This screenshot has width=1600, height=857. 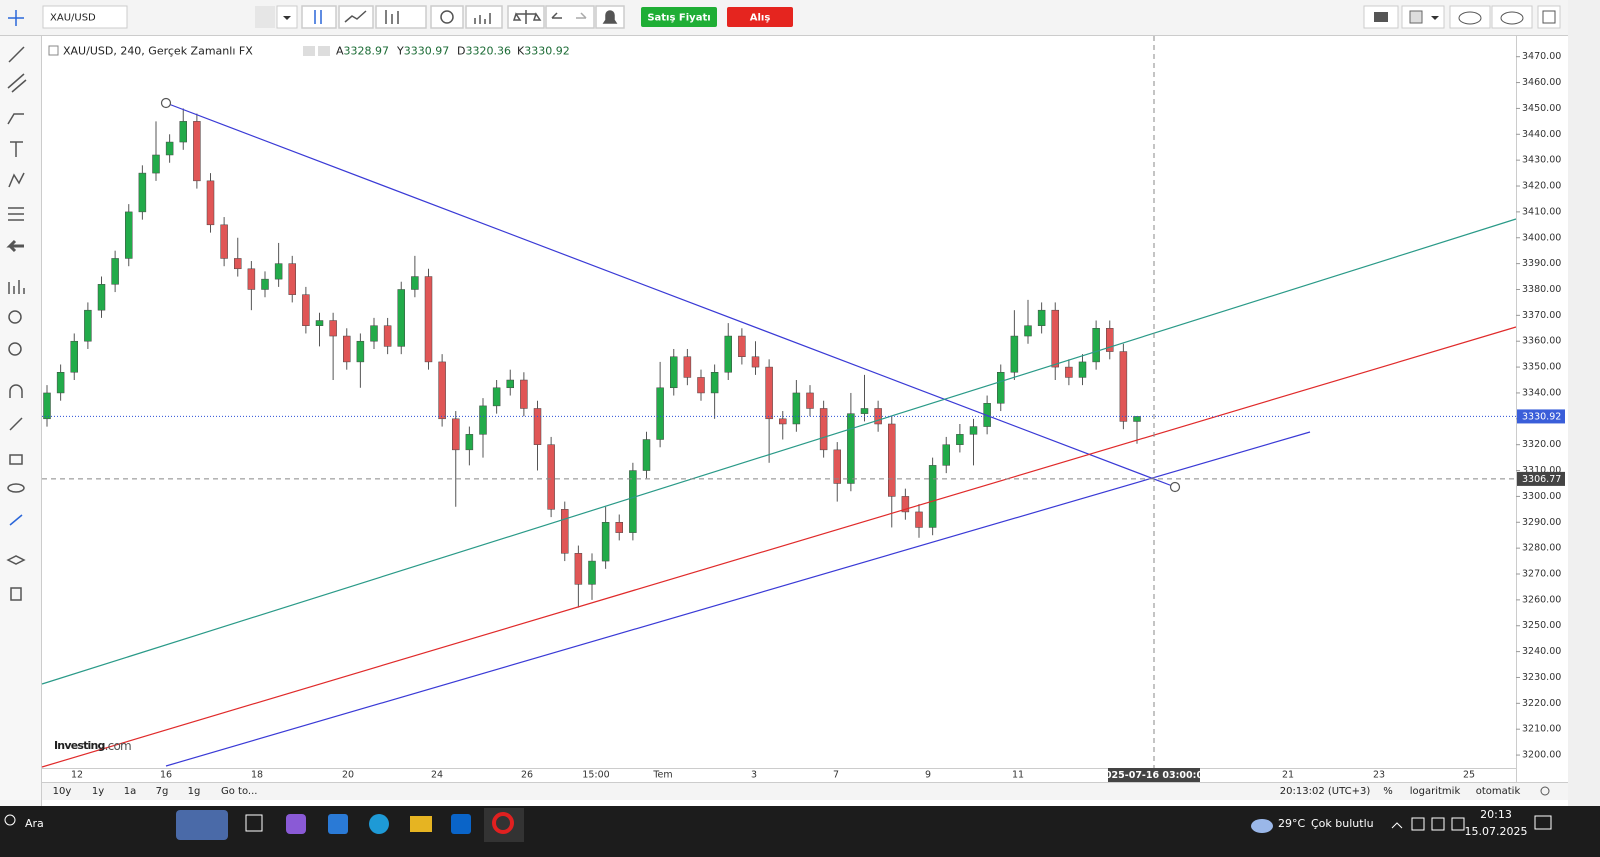 What do you see at coordinates (53, 50) in the screenshot?
I see `legend-collapse` at bounding box center [53, 50].